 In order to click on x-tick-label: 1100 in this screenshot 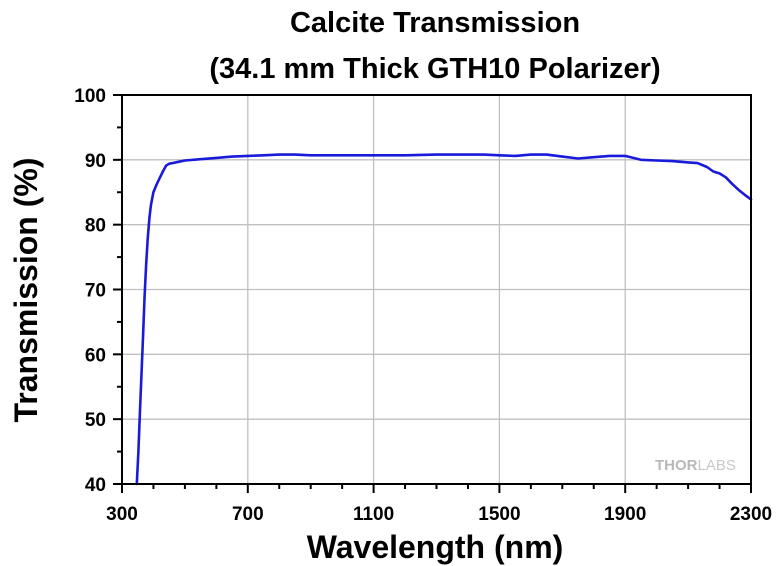, I will do `click(373, 514)`.